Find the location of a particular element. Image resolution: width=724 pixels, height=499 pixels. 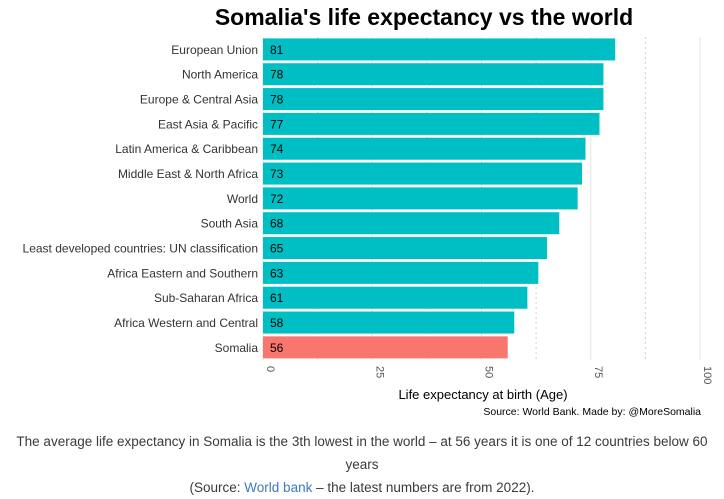

category-label: Sub-Saharan Africa is located at coordinates (206, 298).